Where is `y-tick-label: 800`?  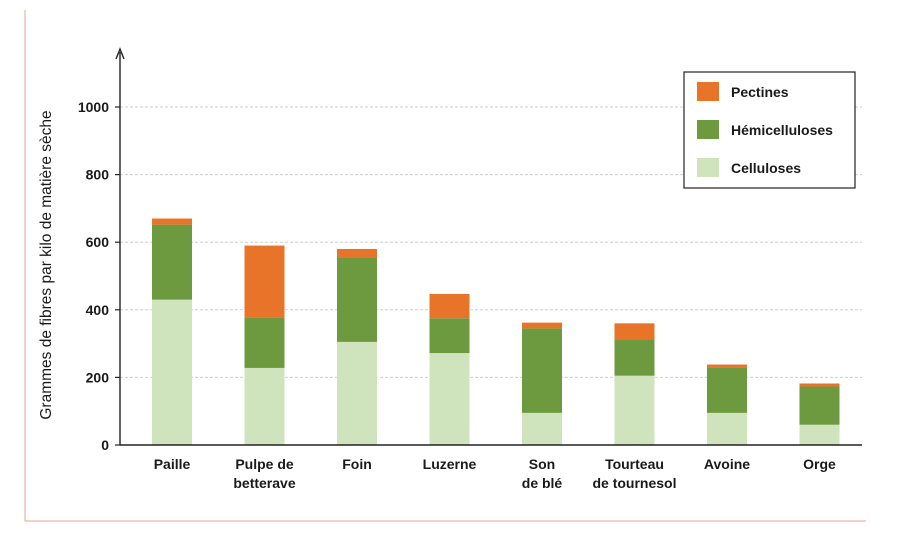 y-tick-label: 800 is located at coordinates (98, 175).